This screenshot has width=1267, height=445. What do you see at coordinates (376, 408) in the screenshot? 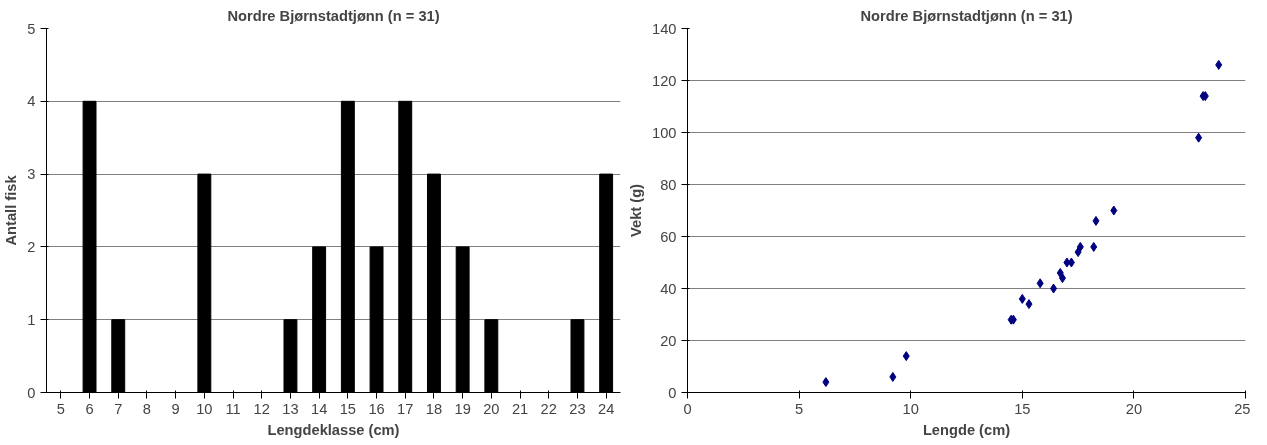
I see `x-tick-label: 16` at bounding box center [376, 408].